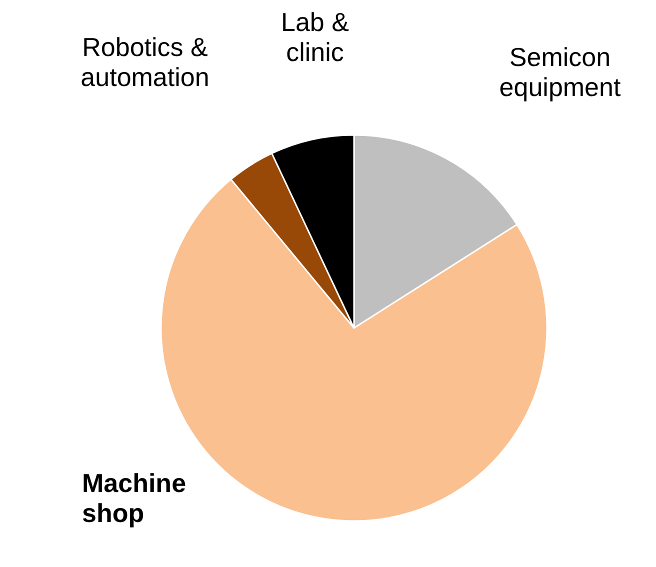 The image size is (656, 567). What do you see at coordinates (134, 498) in the screenshot?
I see `slice-label: Machine shop` at bounding box center [134, 498].